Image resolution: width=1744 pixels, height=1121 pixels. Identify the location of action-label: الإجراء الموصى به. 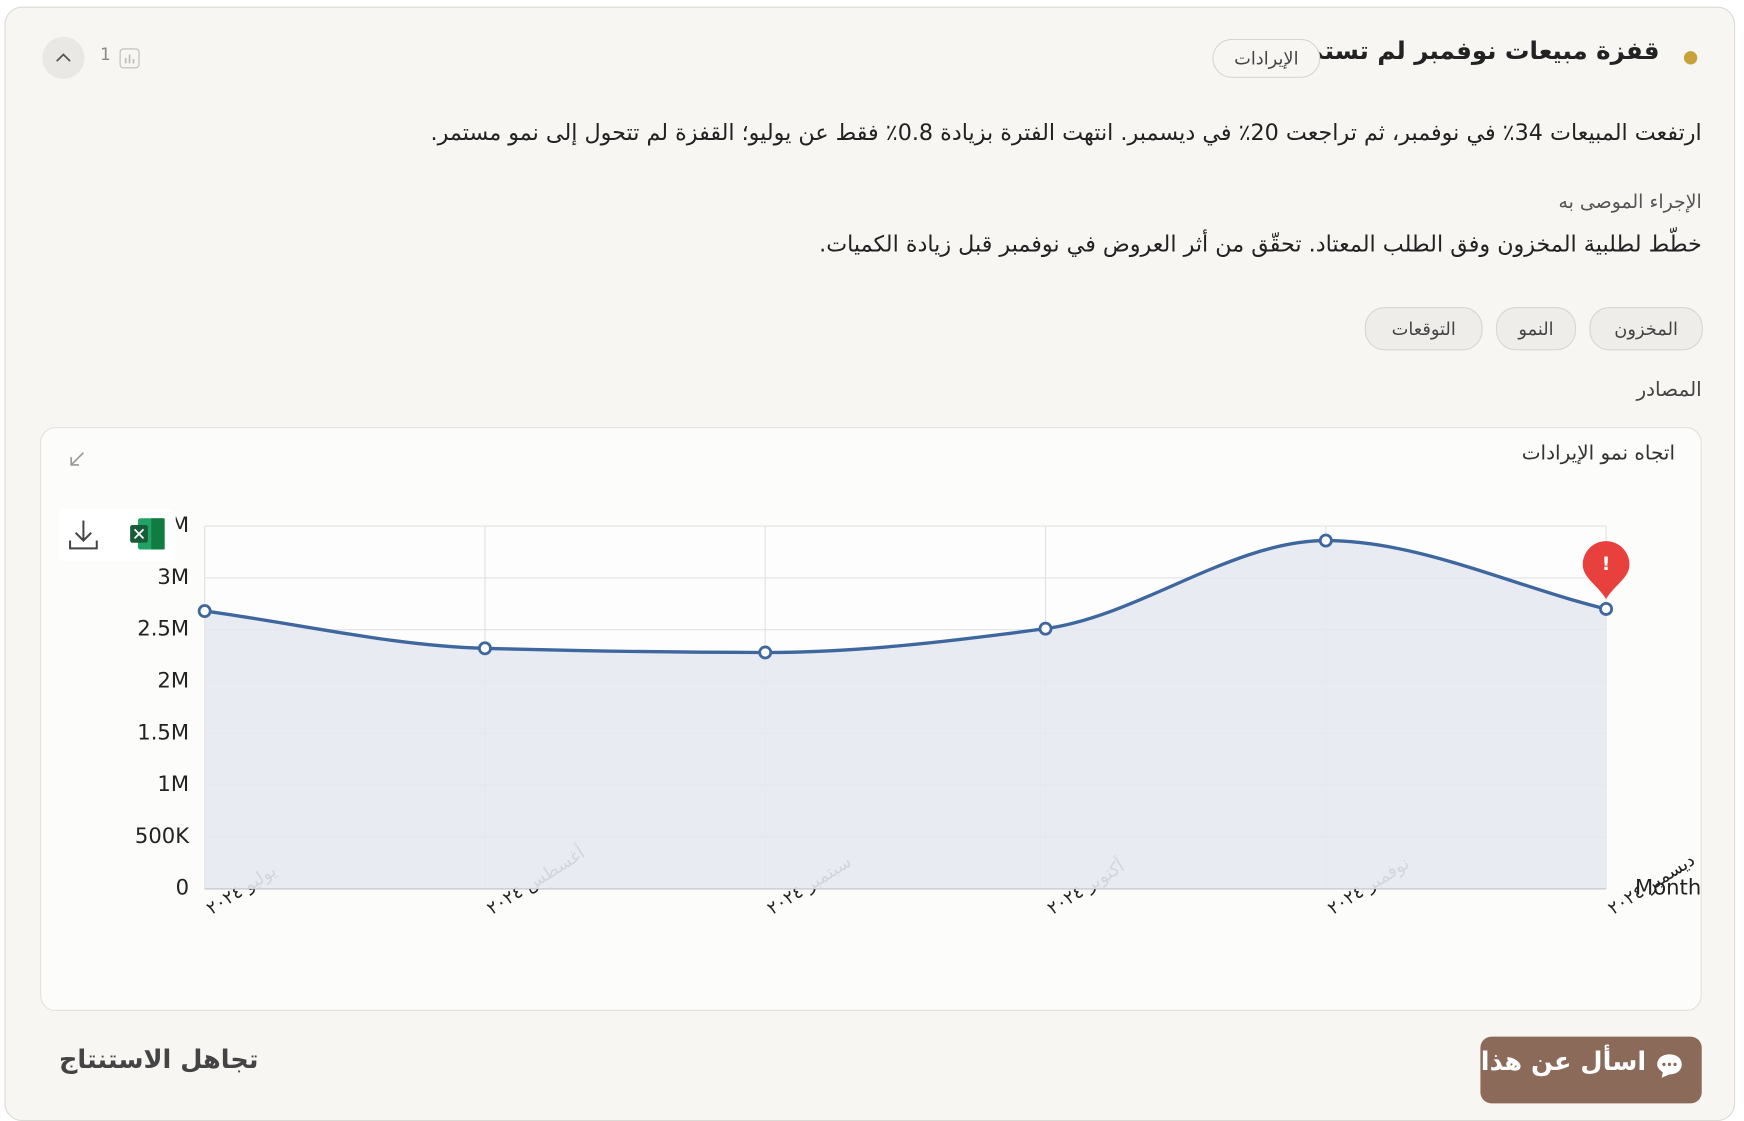
(1630, 202).